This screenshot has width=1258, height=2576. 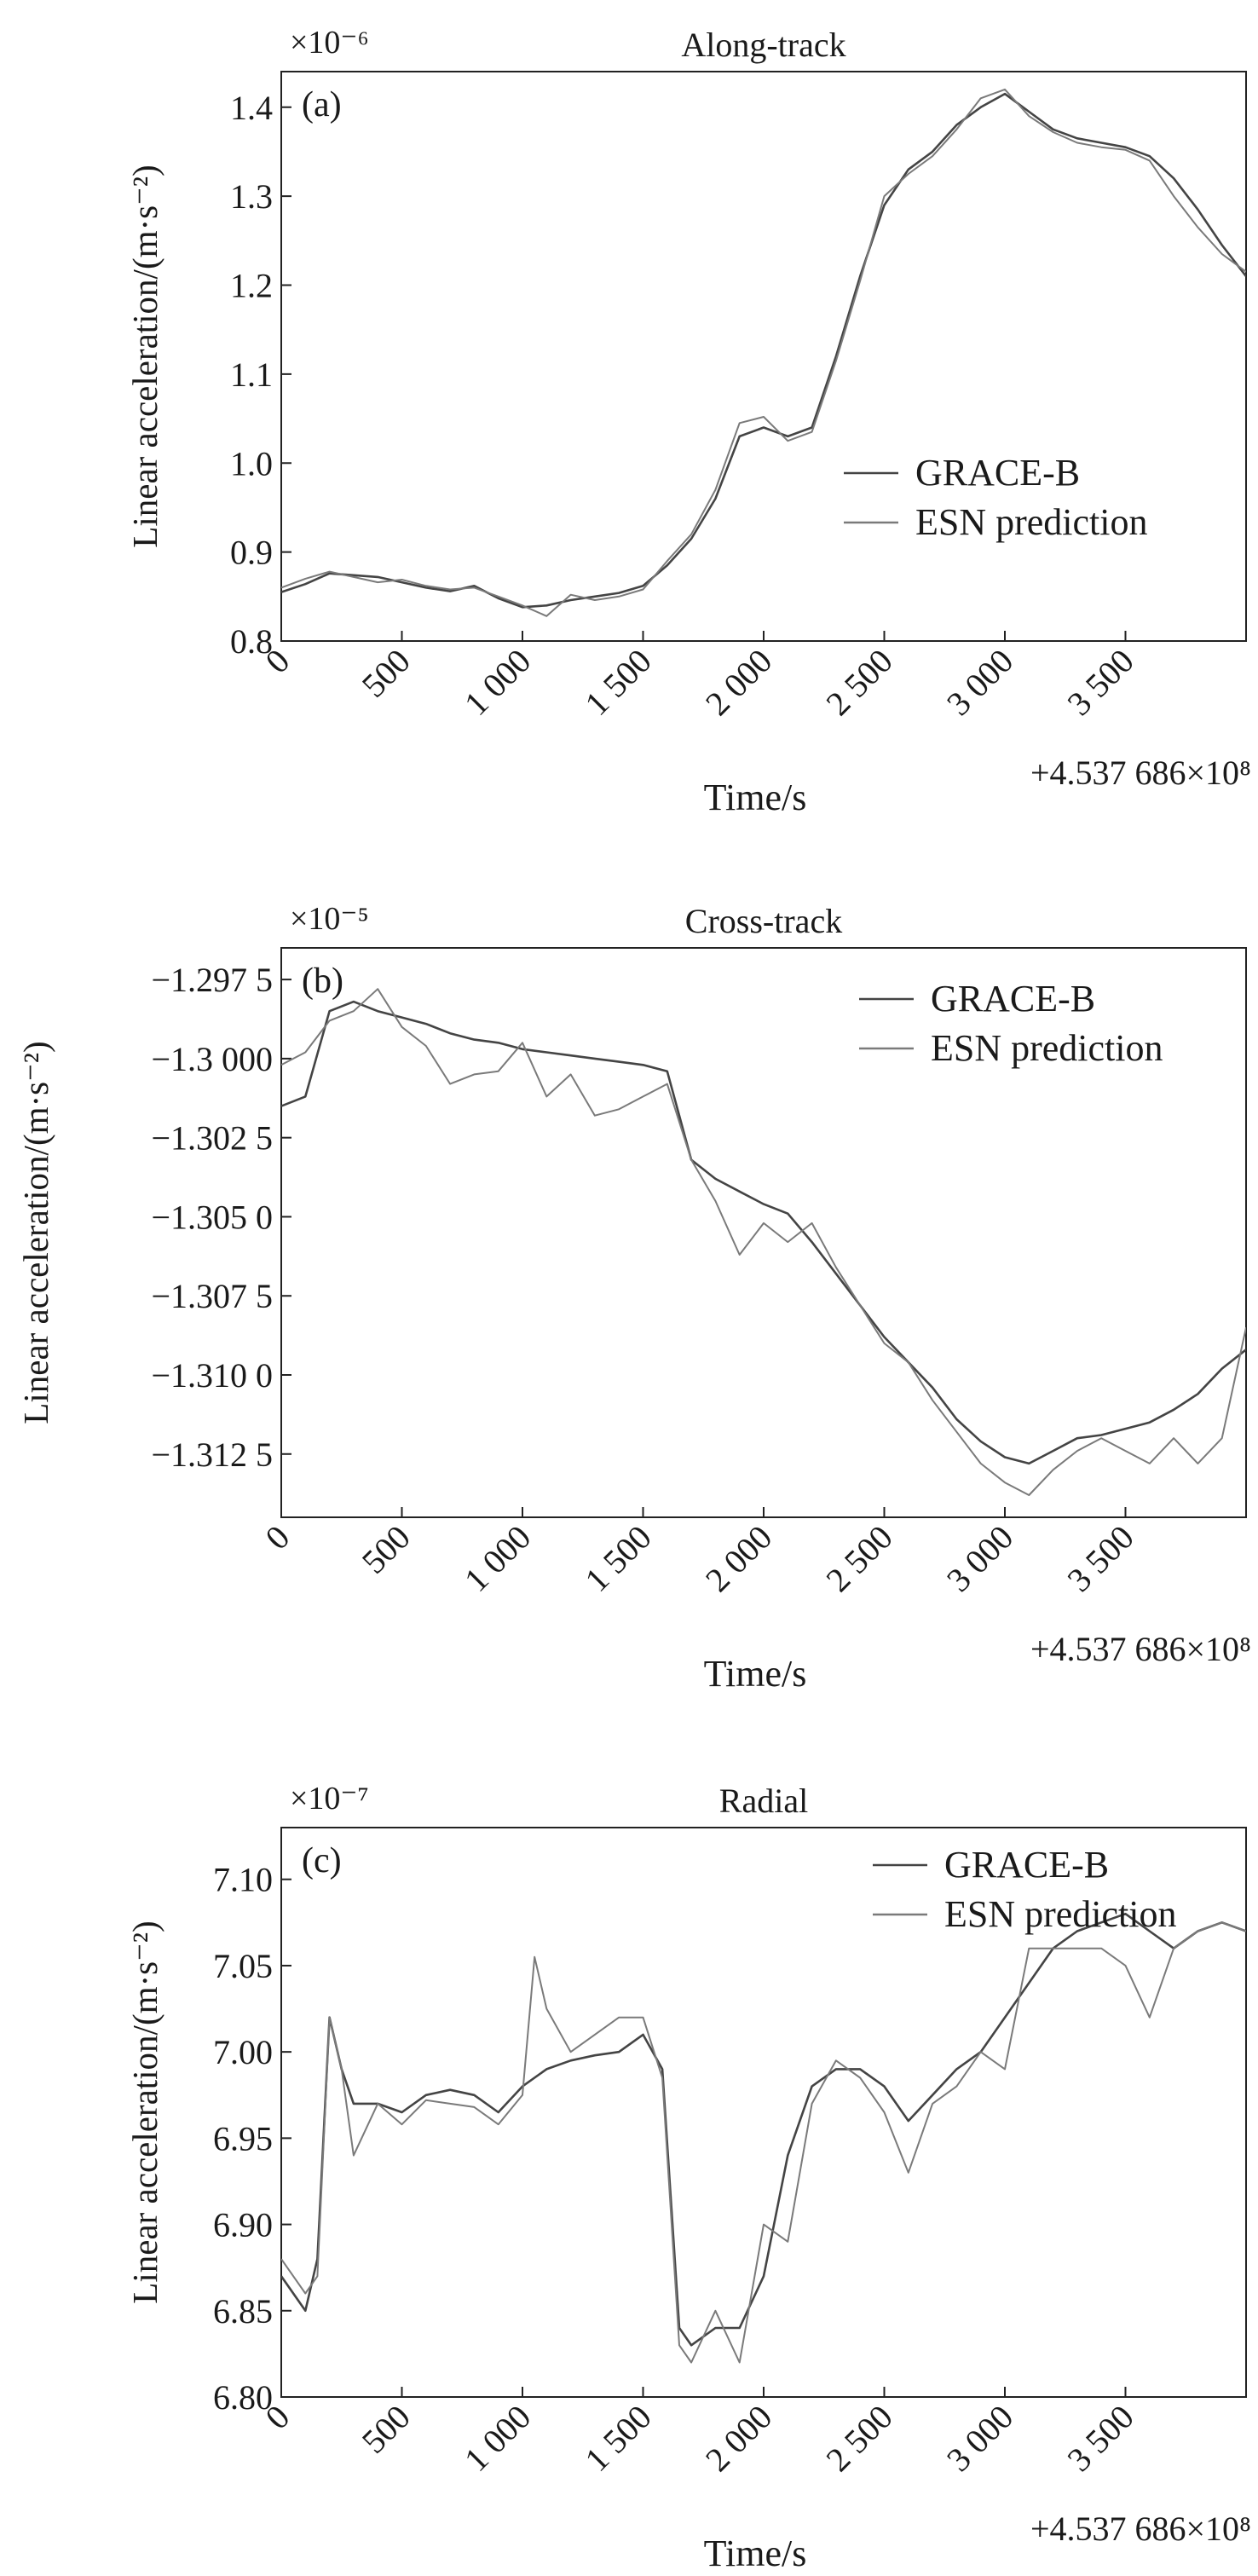 What do you see at coordinates (243, 2138) in the screenshot?
I see `y-tick-label: 6.95` at bounding box center [243, 2138].